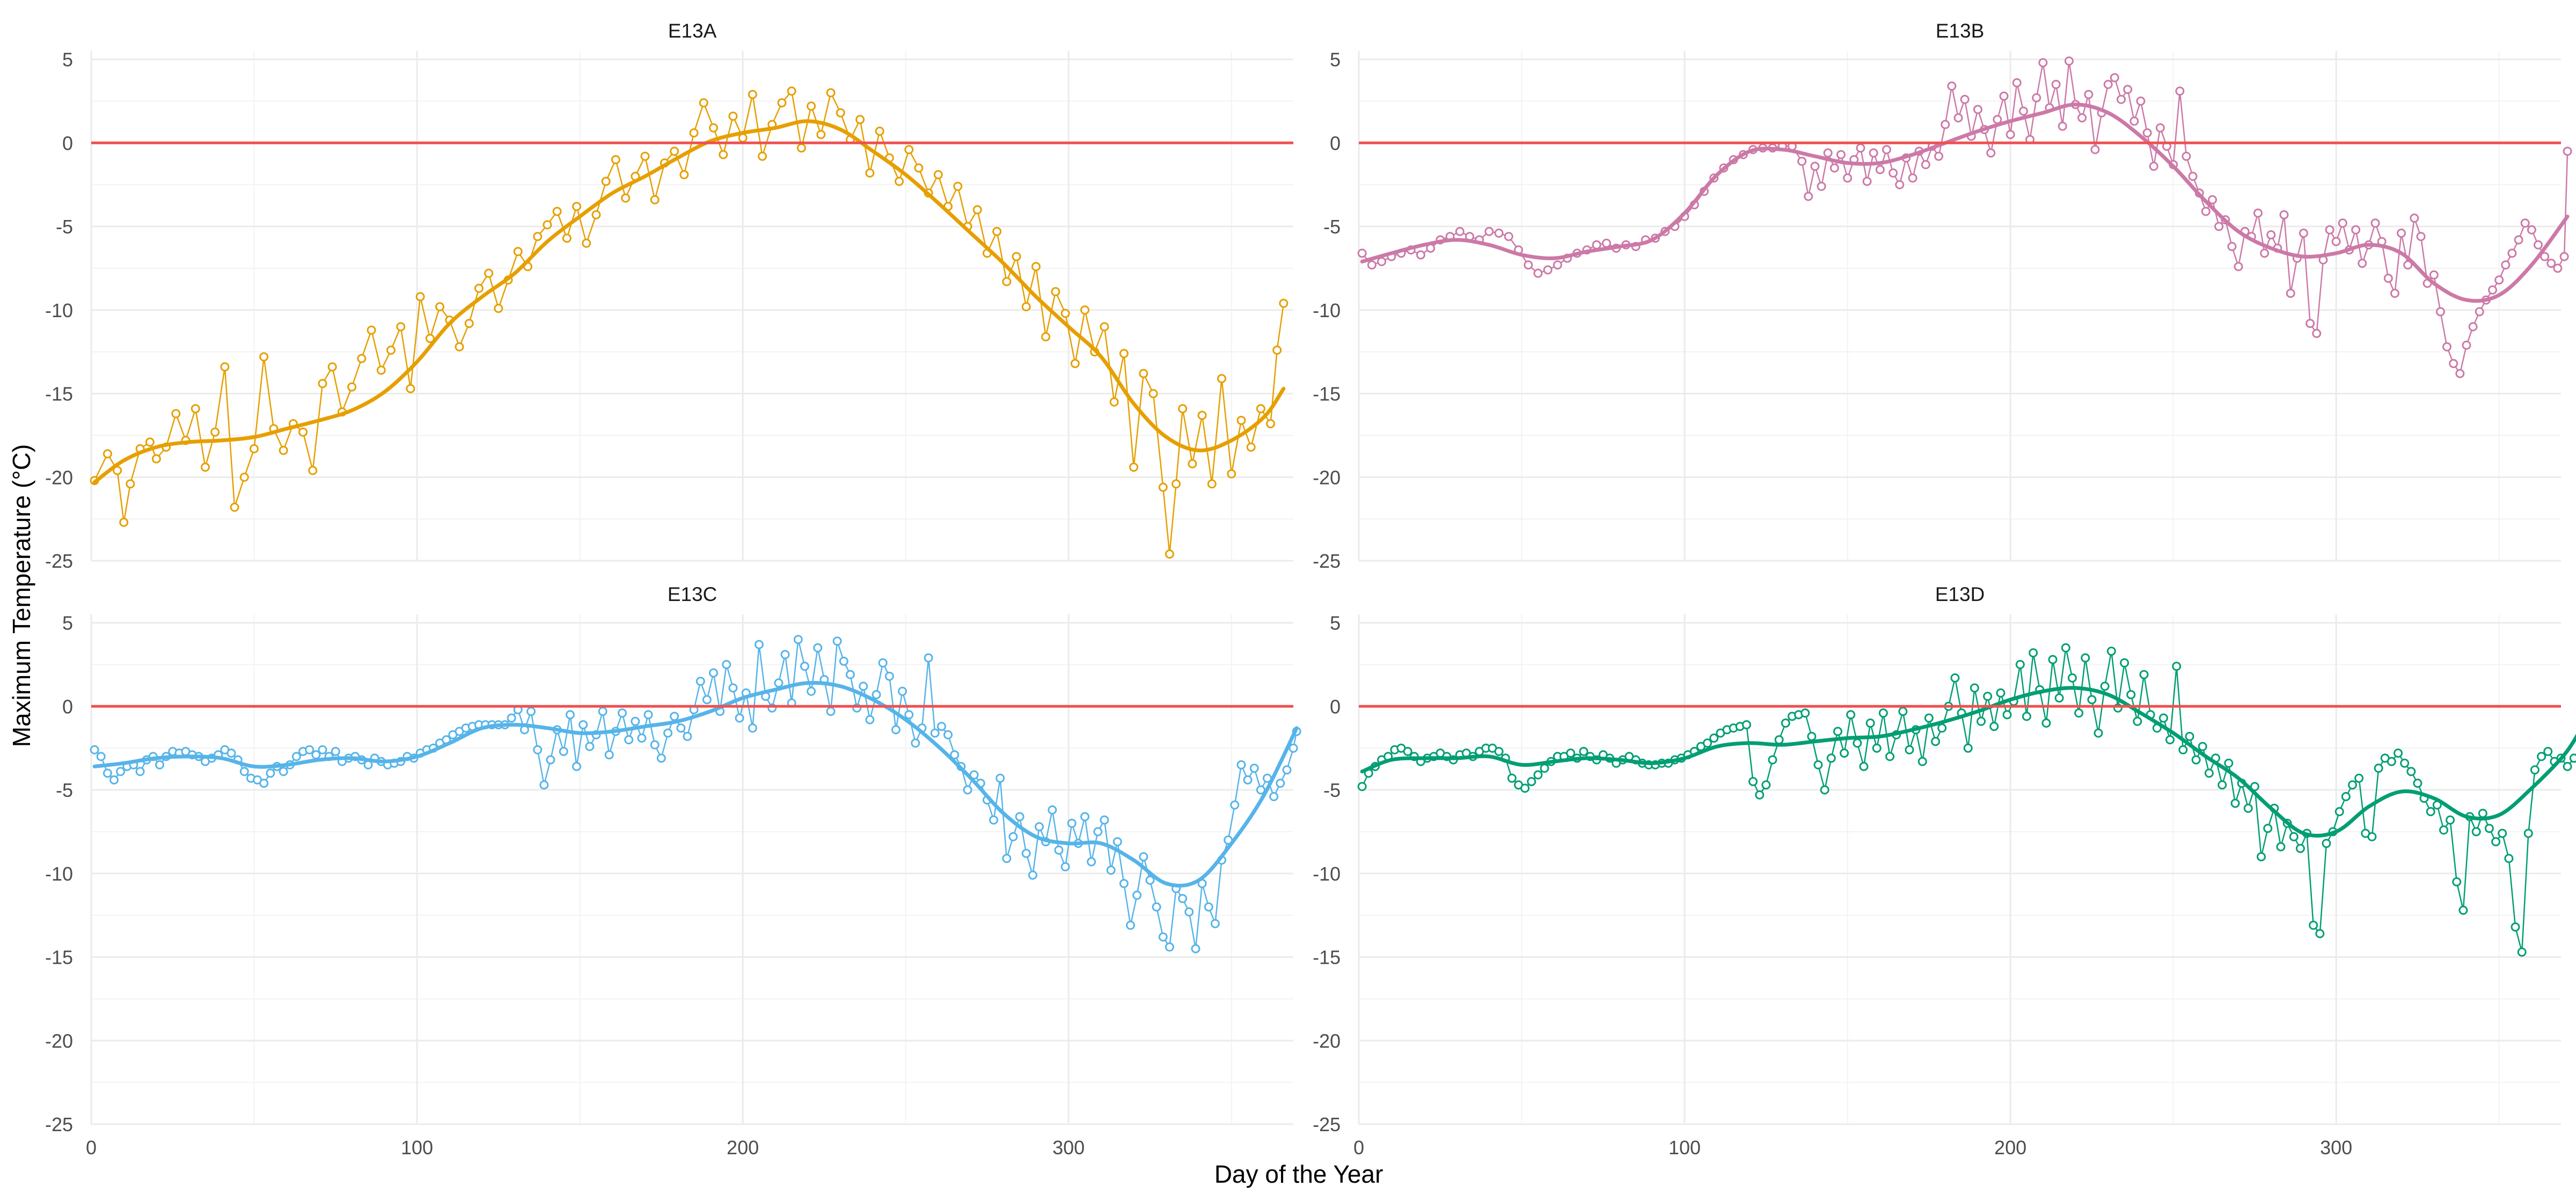 The height and width of the screenshot is (1202, 2576). Describe the element at coordinates (59, 310) in the screenshot. I see `y-tick-label: -10` at that location.